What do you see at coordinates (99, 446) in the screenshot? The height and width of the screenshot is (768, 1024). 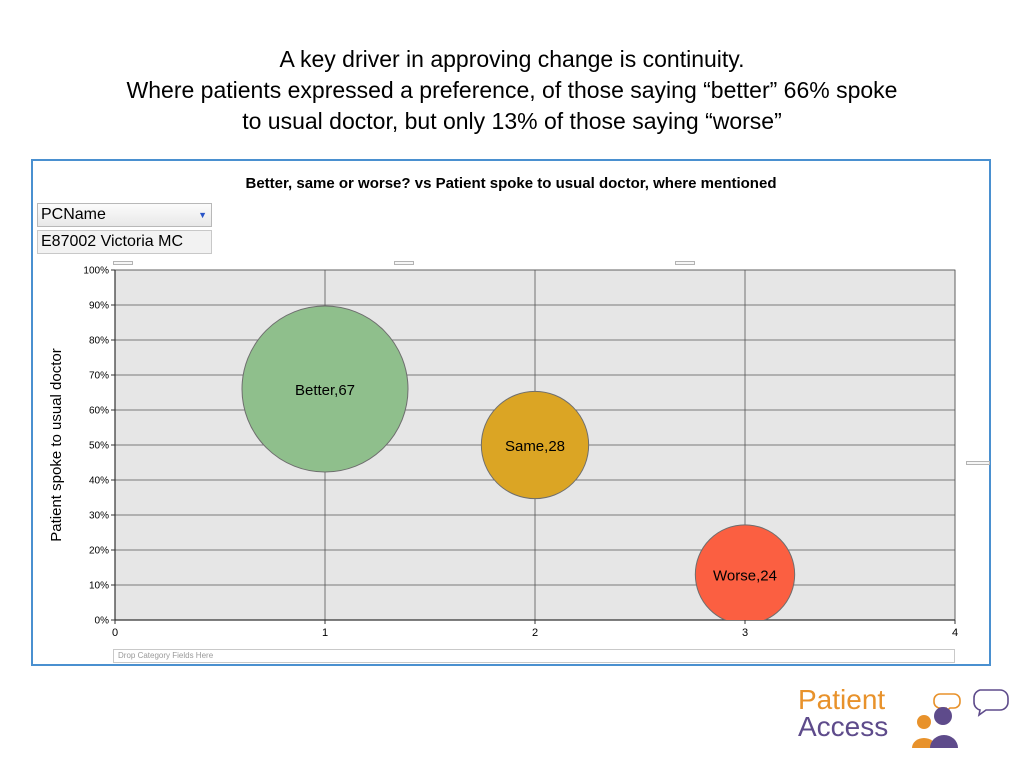 I see `y-tick-label: 50%` at bounding box center [99, 446].